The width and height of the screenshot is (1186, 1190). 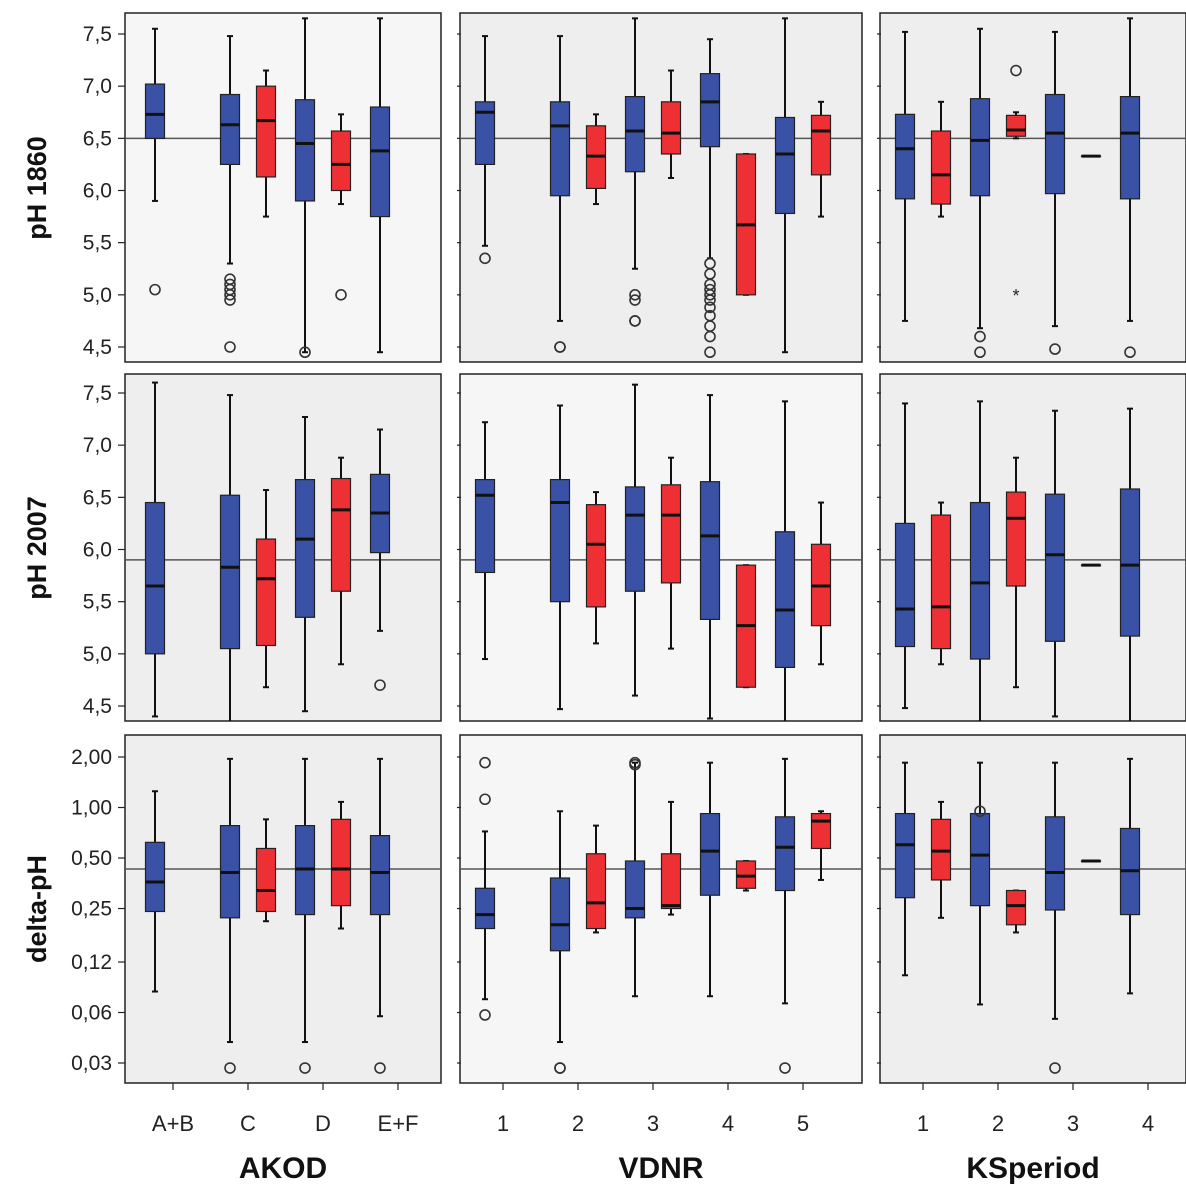 What do you see at coordinates (173, 1123) in the screenshot?
I see `x-tick-label: A+B` at bounding box center [173, 1123].